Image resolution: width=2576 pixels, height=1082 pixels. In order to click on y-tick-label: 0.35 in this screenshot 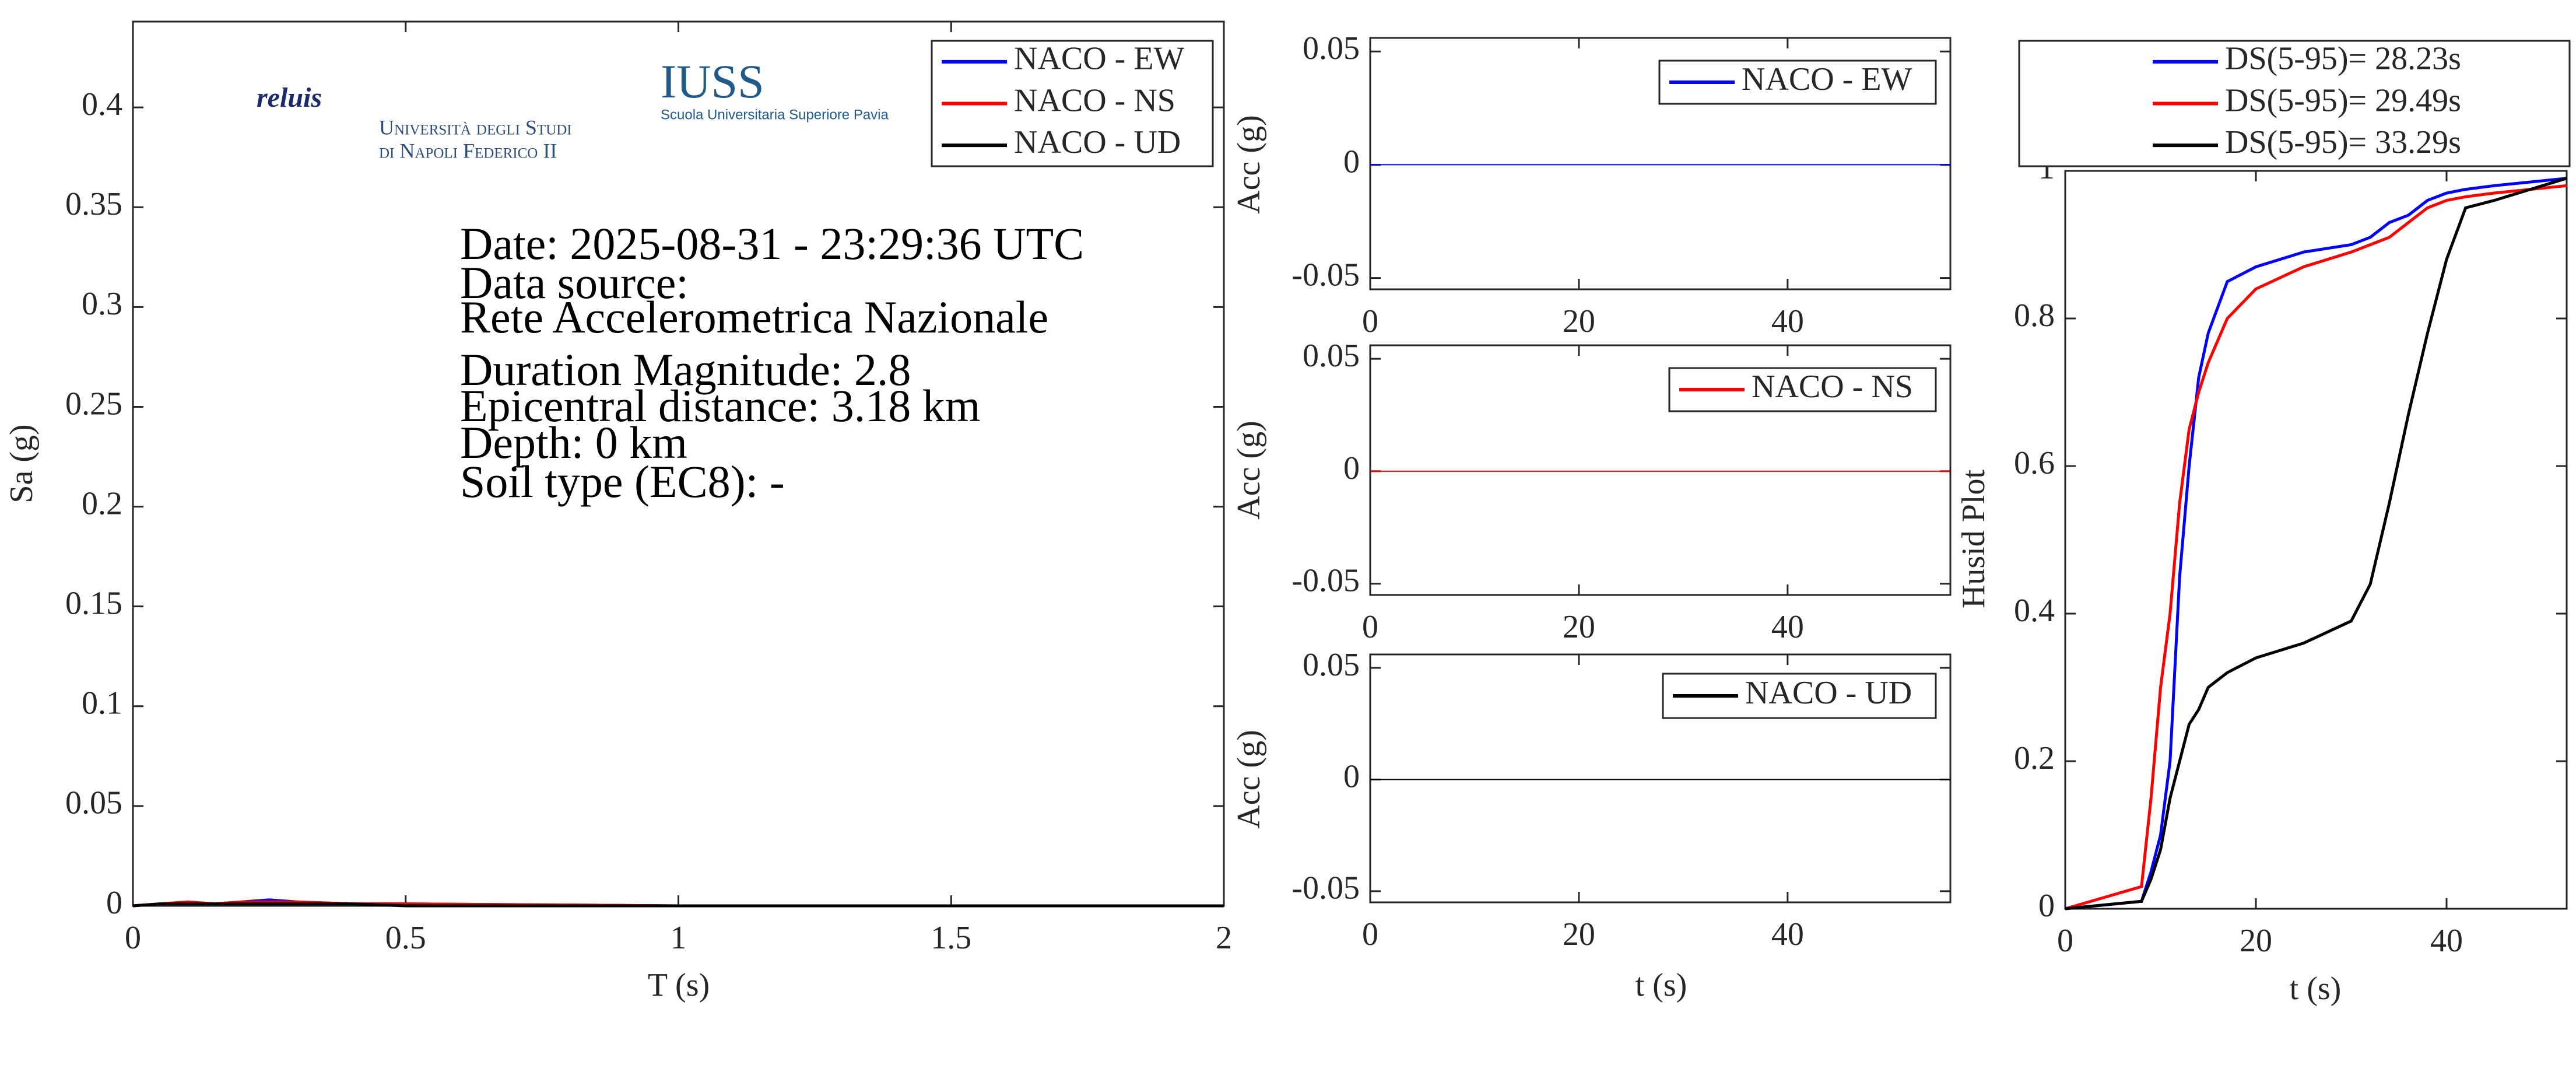, I will do `click(93, 204)`.